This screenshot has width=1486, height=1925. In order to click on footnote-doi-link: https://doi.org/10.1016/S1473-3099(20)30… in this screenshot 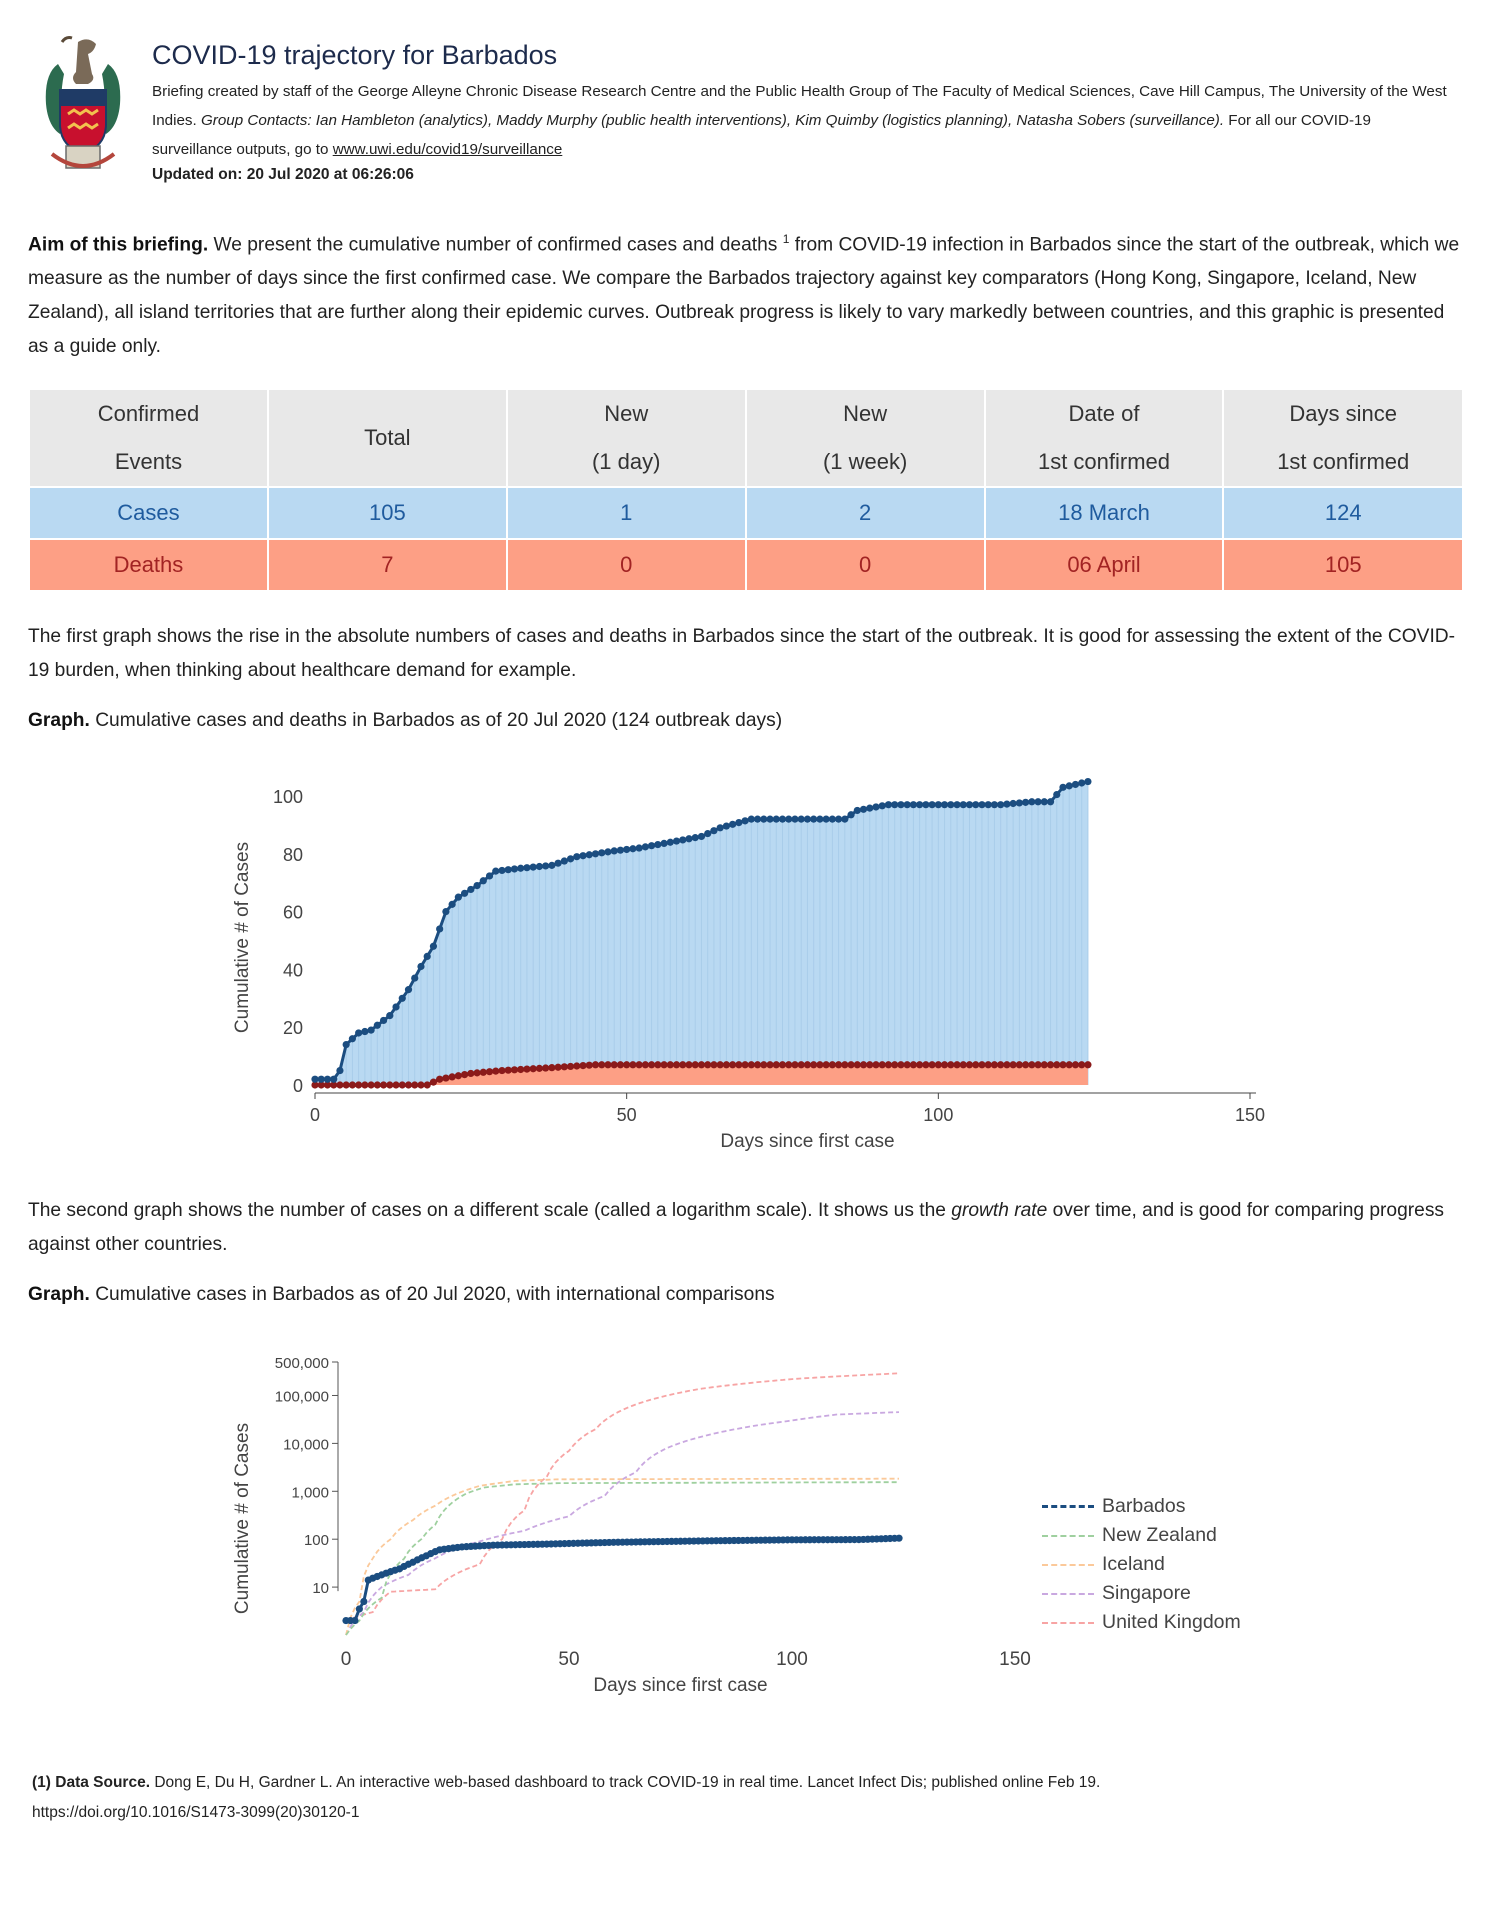, I will do `click(196, 1812)`.